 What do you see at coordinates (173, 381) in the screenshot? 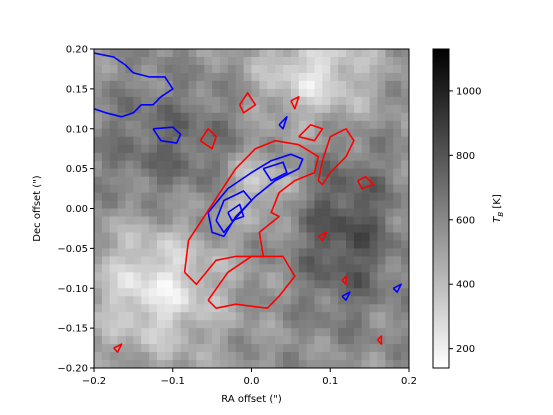
I see `x-tick-label: −0.1` at bounding box center [173, 381].